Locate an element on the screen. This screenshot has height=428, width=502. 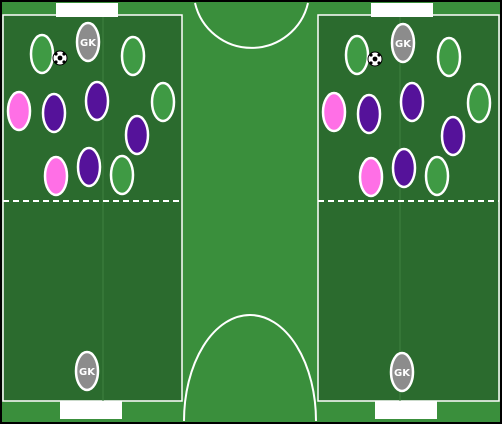
top-center-arc is located at coordinates (251, 25).